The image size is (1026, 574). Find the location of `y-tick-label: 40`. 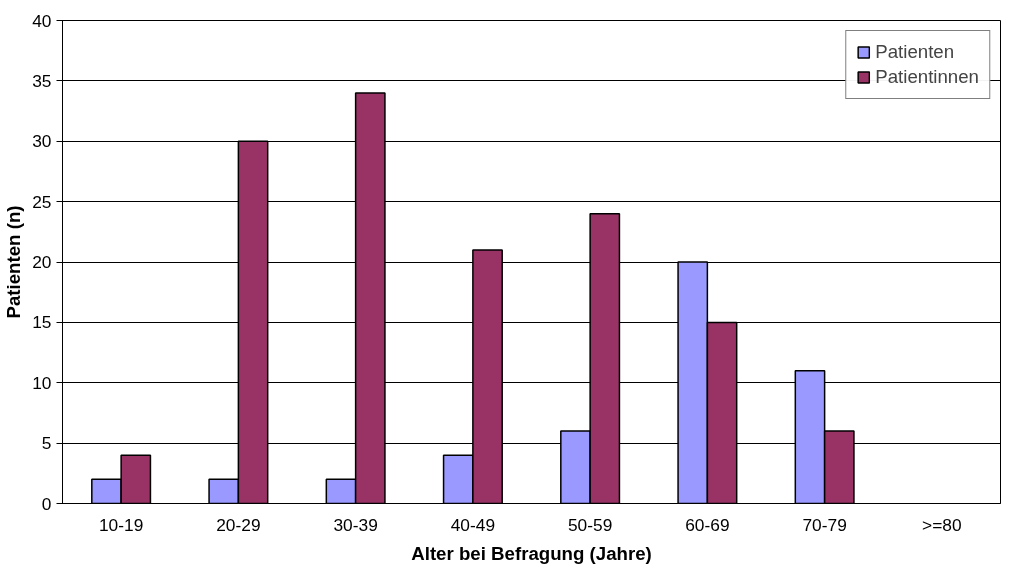

y-tick-label: 40 is located at coordinates (42, 20).